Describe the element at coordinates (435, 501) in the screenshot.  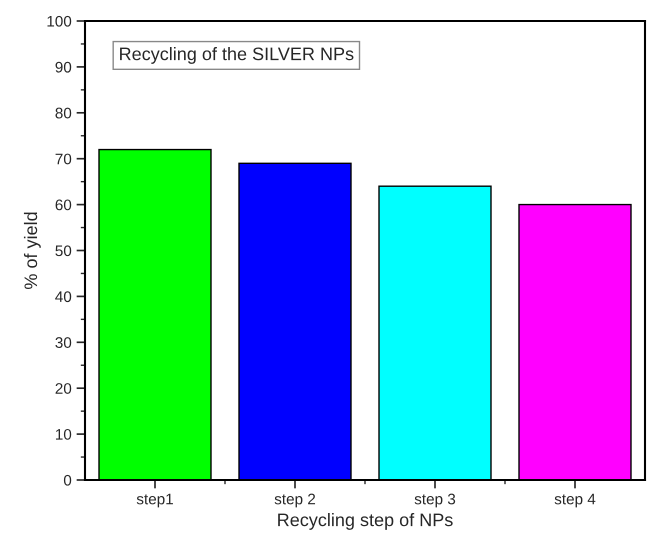
I see `x-tick-label: step 3` at that location.